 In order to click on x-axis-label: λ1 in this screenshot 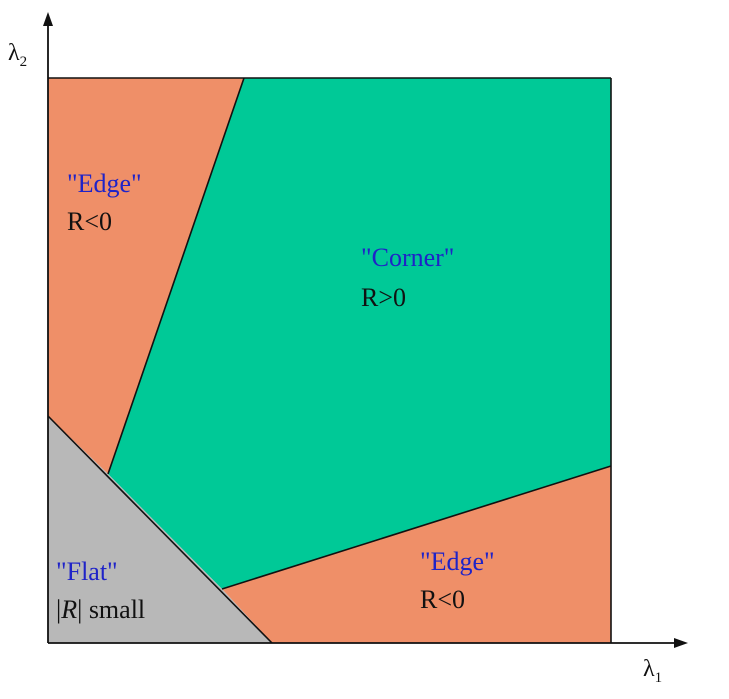, I will do `click(652, 671)`.